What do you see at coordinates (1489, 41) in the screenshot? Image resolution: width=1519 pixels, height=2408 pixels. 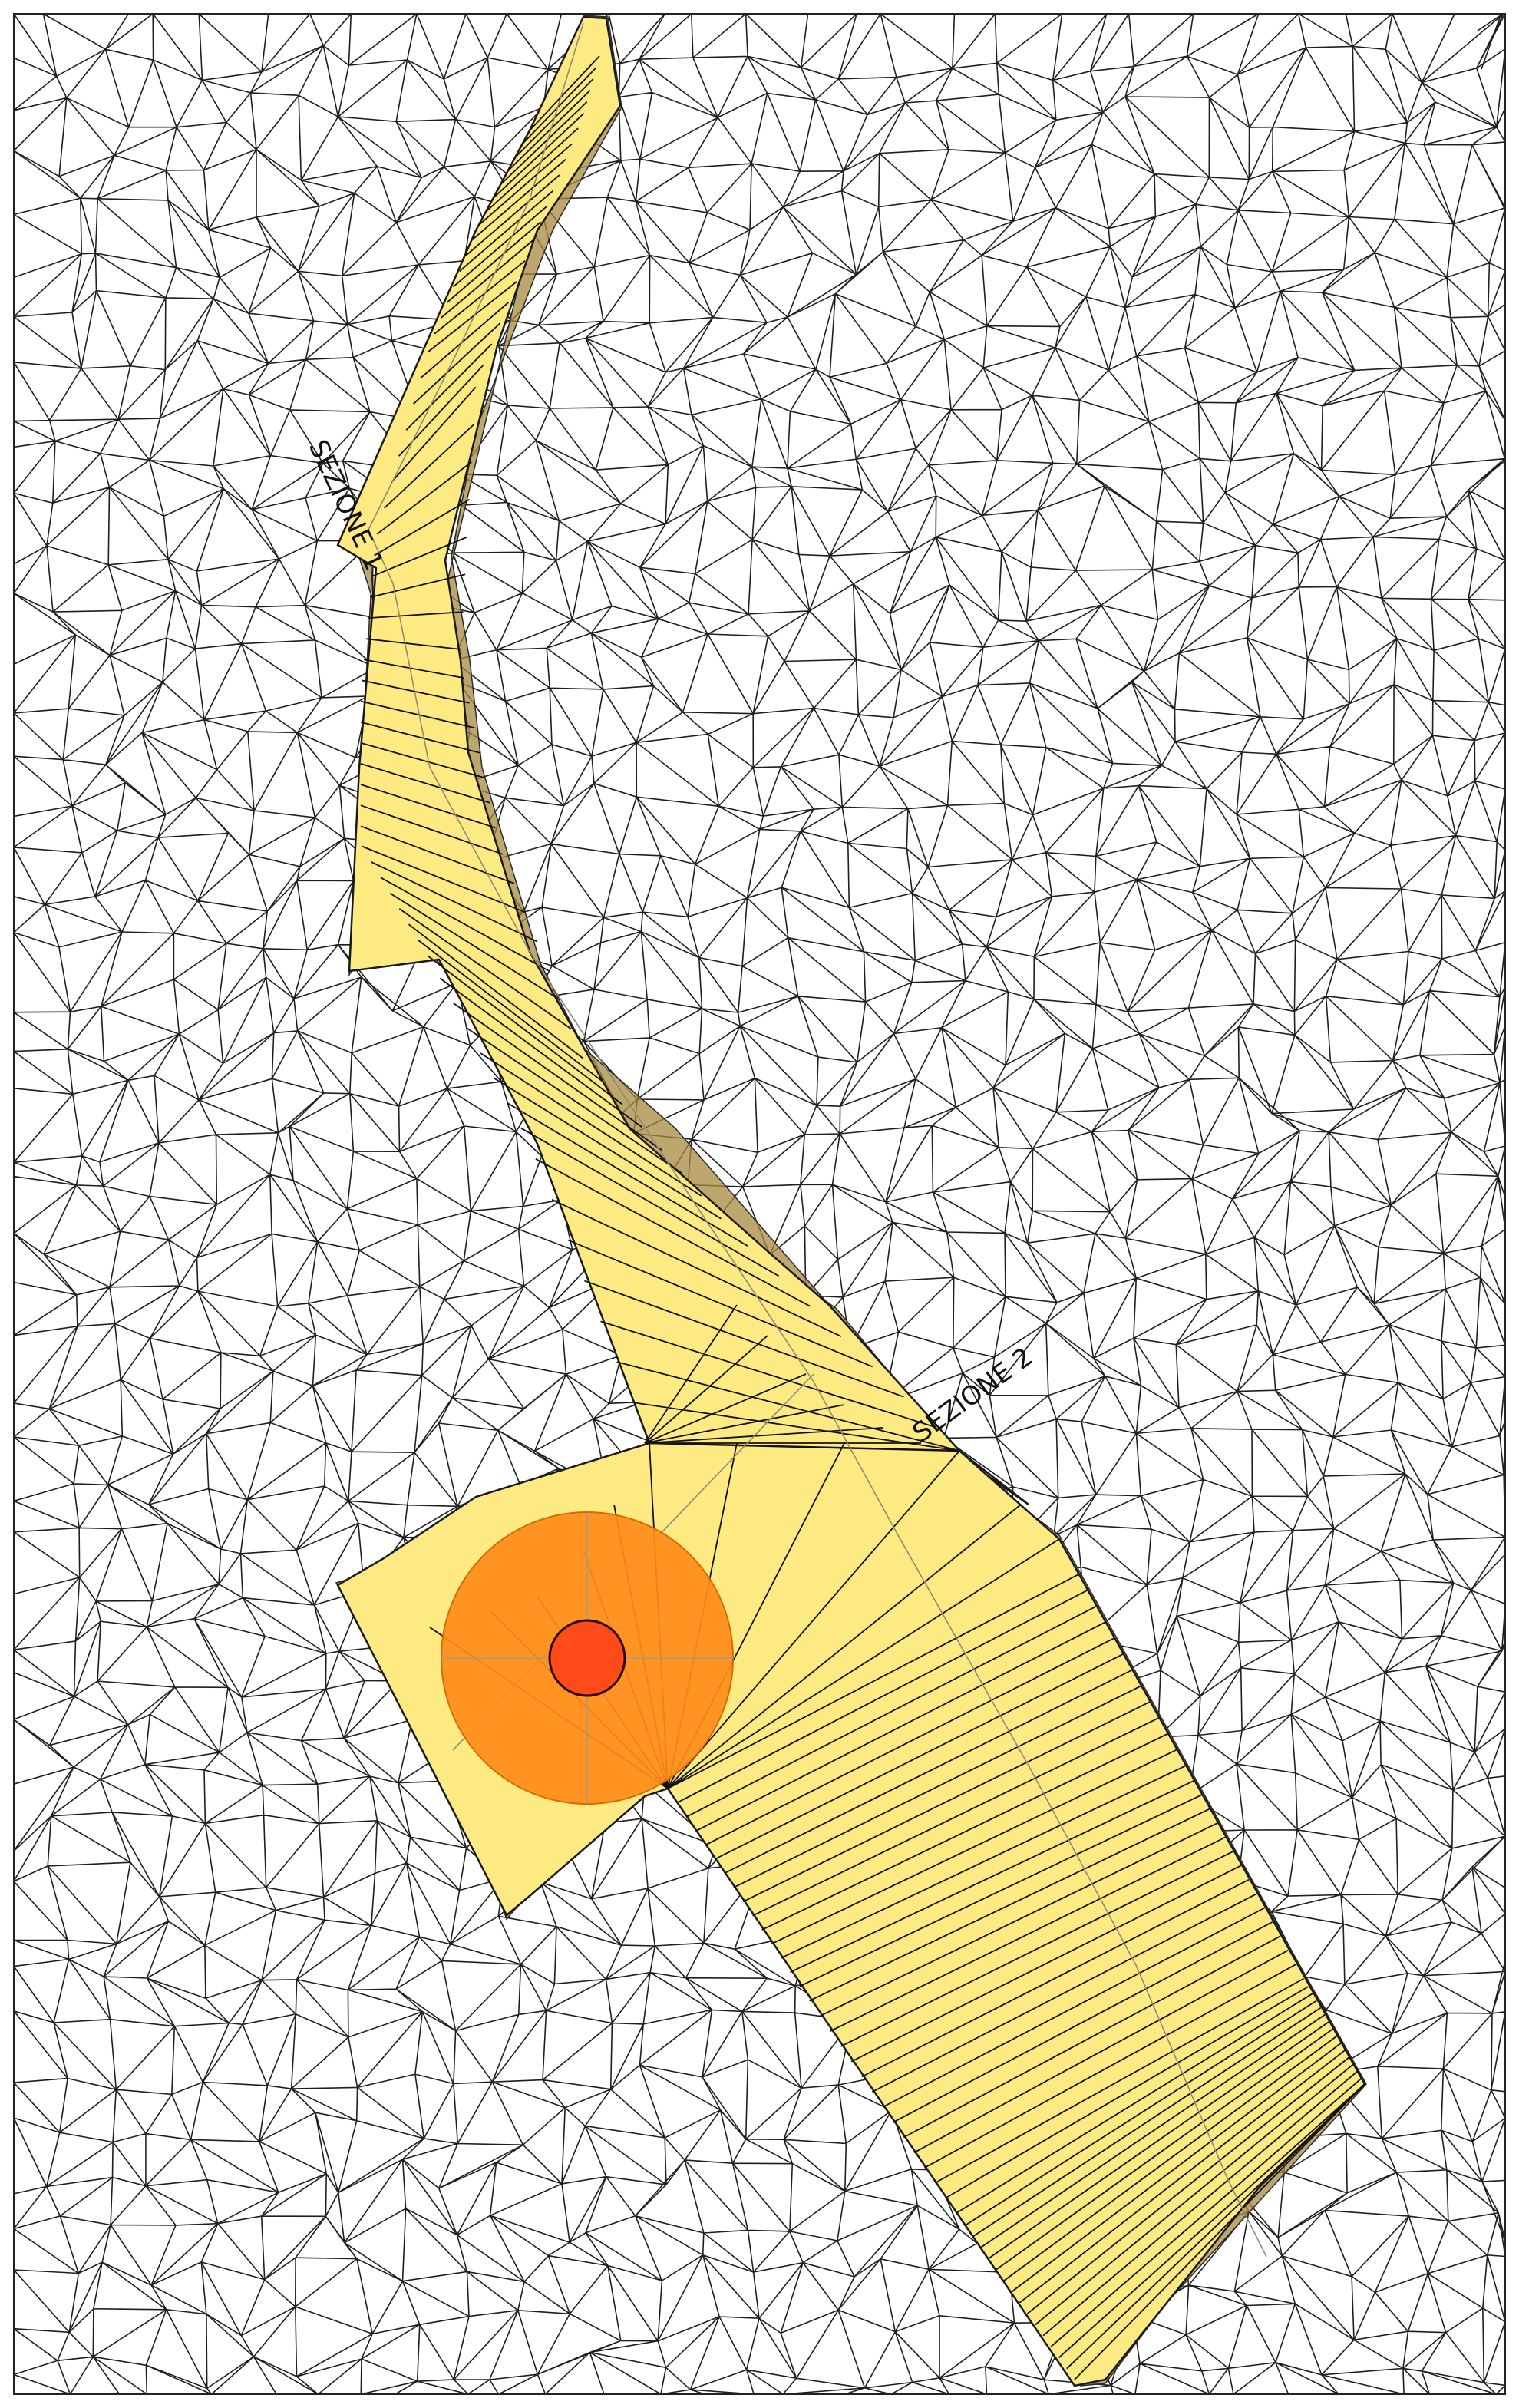 I see `north-marker-icon` at bounding box center [1489, 41].